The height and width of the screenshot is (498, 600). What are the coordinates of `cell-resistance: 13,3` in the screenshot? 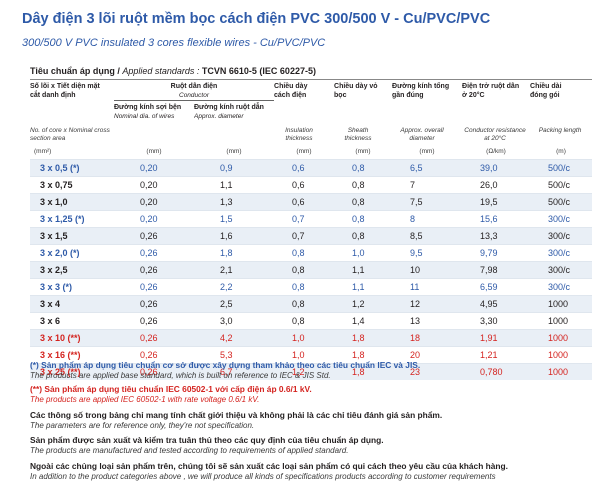 It's located at (496, 236).